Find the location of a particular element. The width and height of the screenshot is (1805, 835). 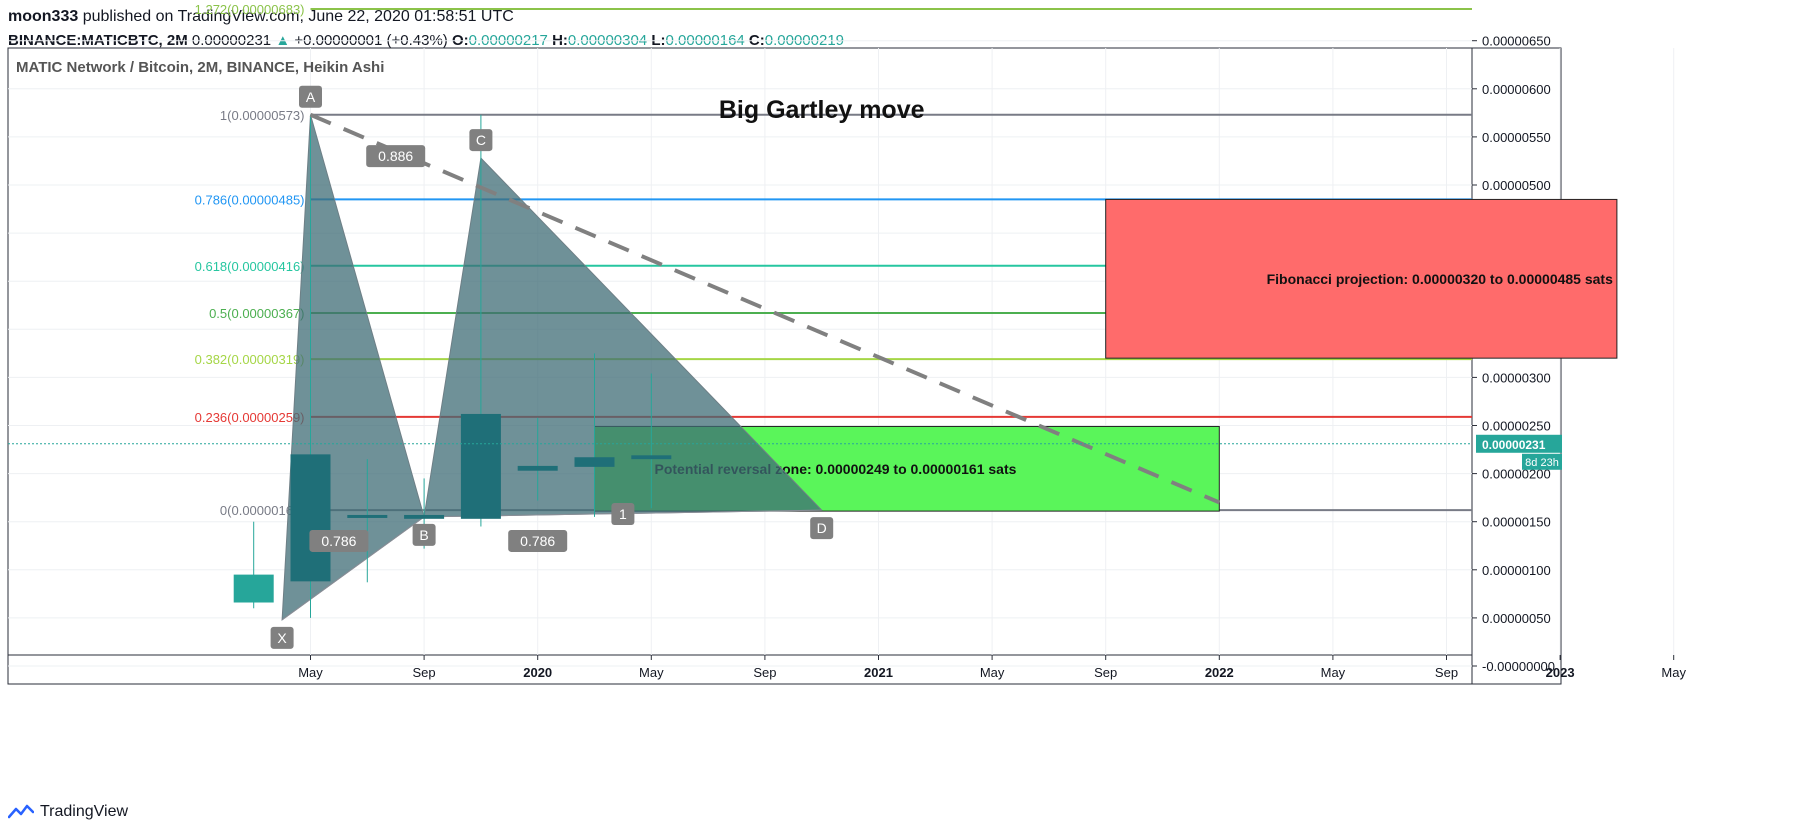

y-tick-label: 0.00000300 is located at coordinates (1516, 377).